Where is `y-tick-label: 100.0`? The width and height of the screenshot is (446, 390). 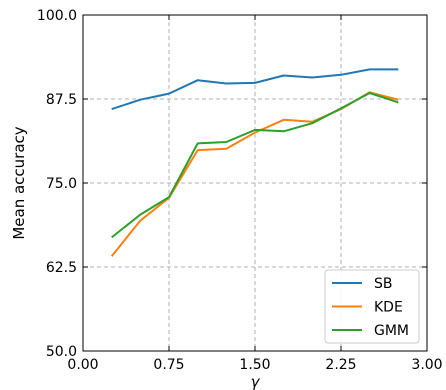 y-tick-label: 100.0 is located at coordinates (57, 16).